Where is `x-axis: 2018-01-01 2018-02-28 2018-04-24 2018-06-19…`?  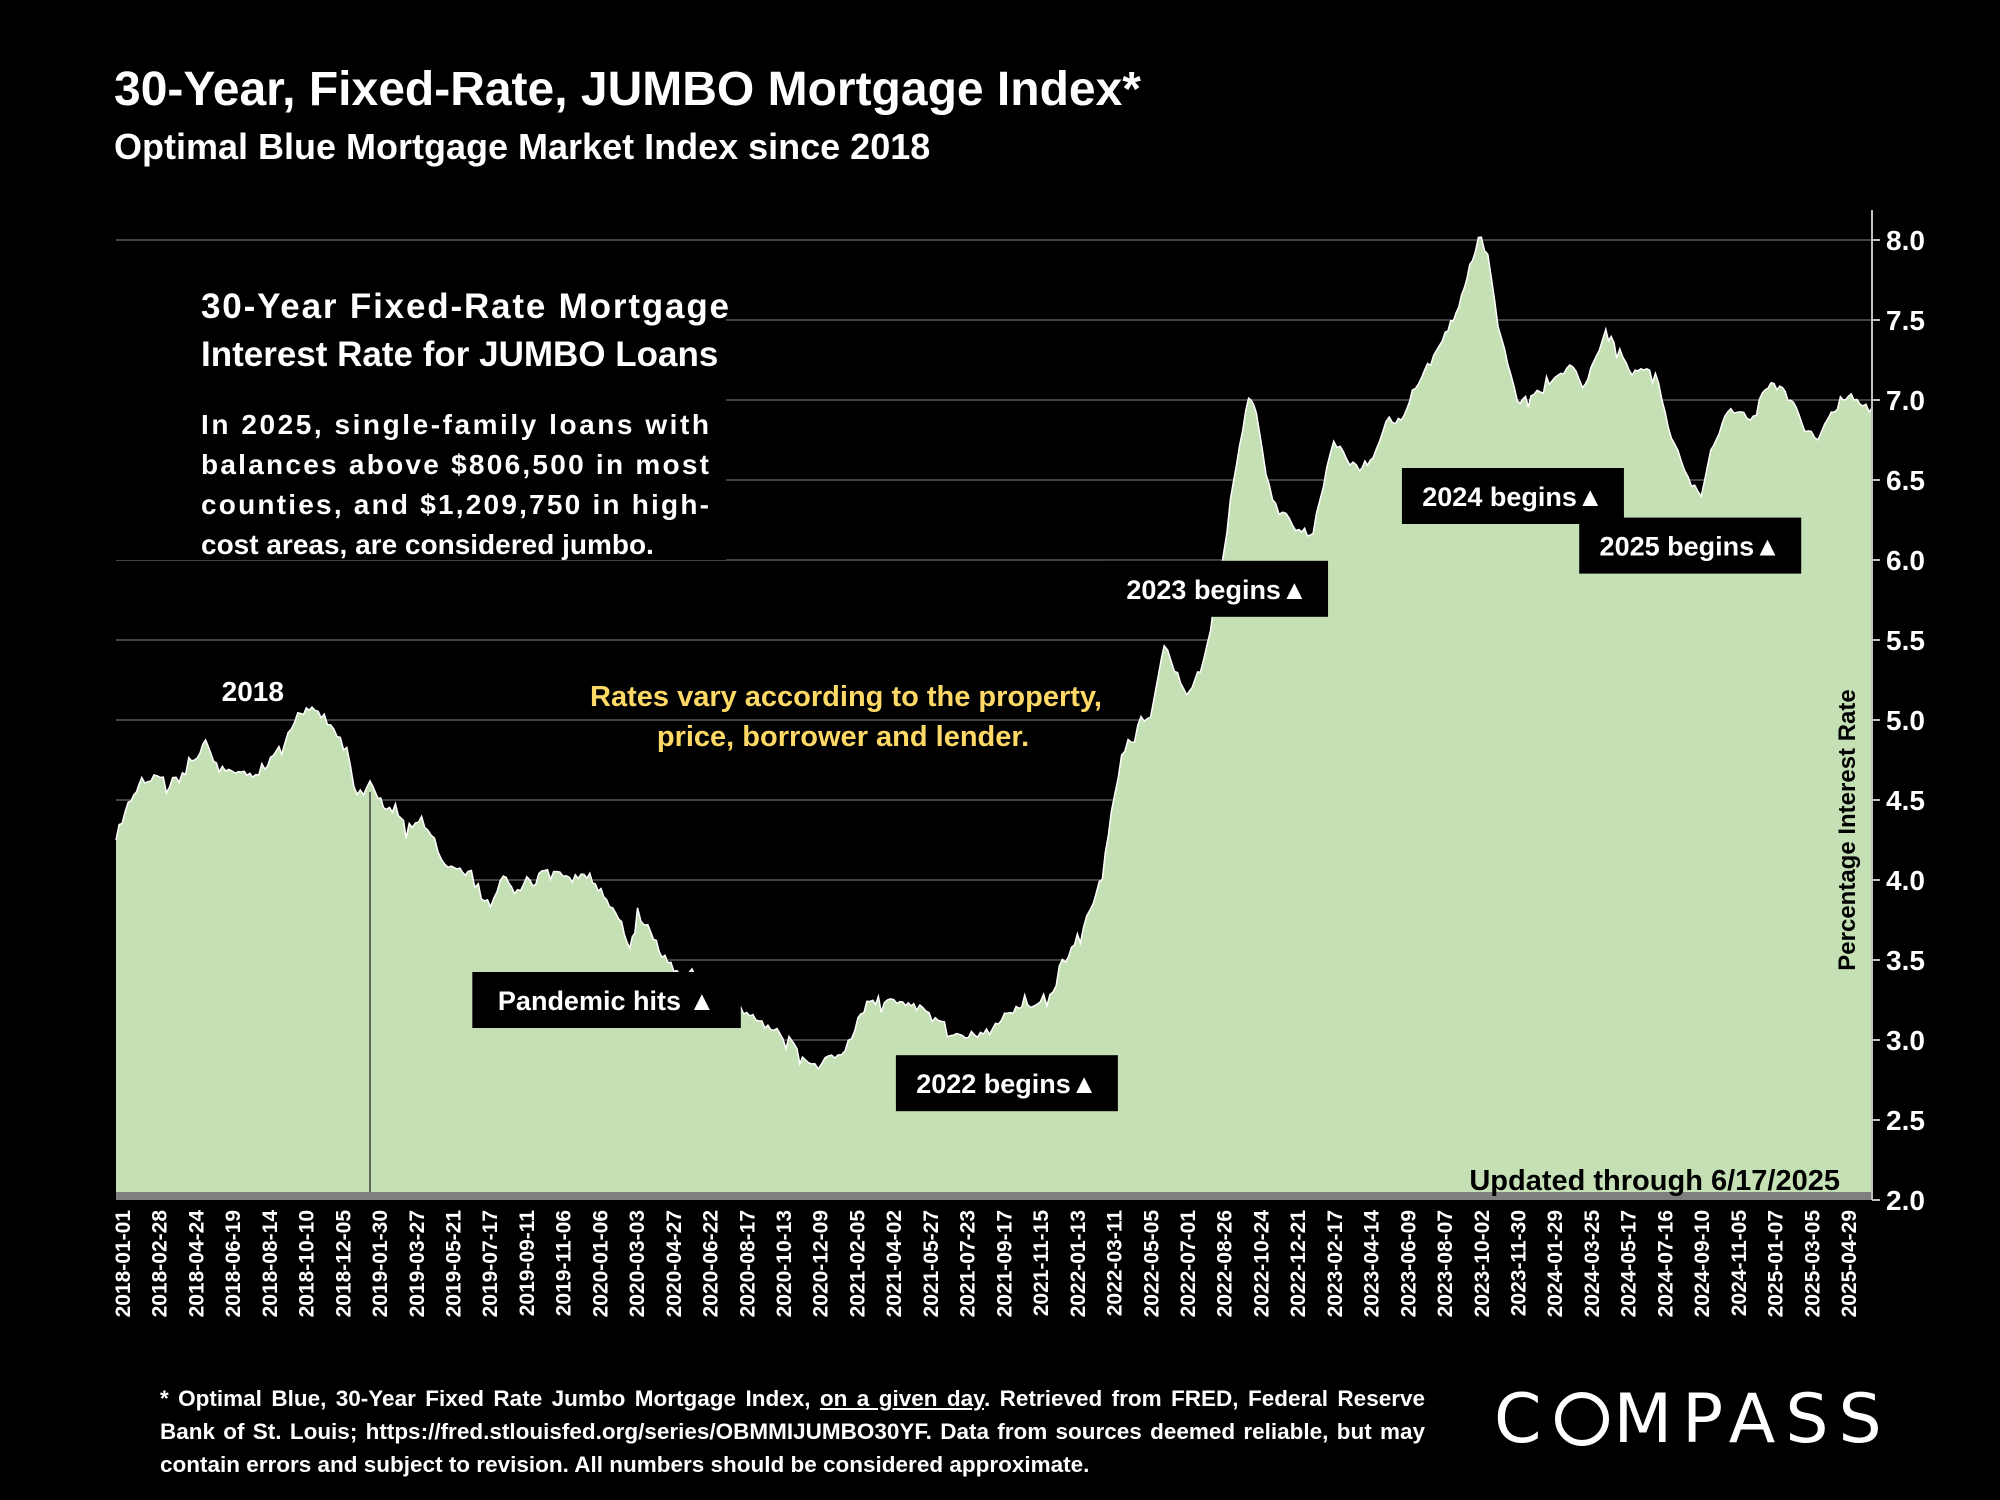 x-axis: 2018-01-01 2018-02-28 2018-04-24 2018-06-19… is located at coordinates (986, 1264).